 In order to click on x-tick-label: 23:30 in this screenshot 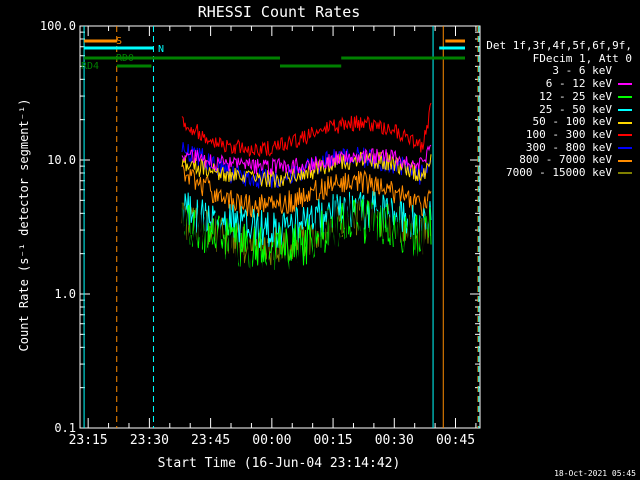, I will do `click(149, 440)`.